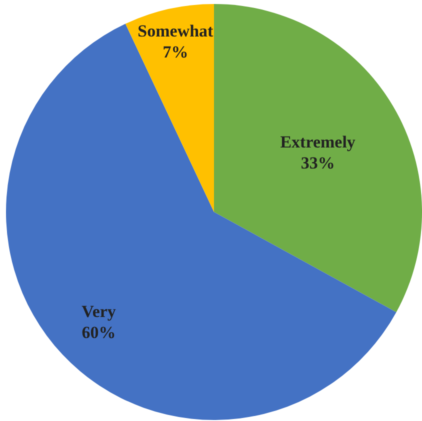  What do you see at coordinates (169, 108) in the screenshot?
I see `pie-slice` at bounding box center [169, 108].